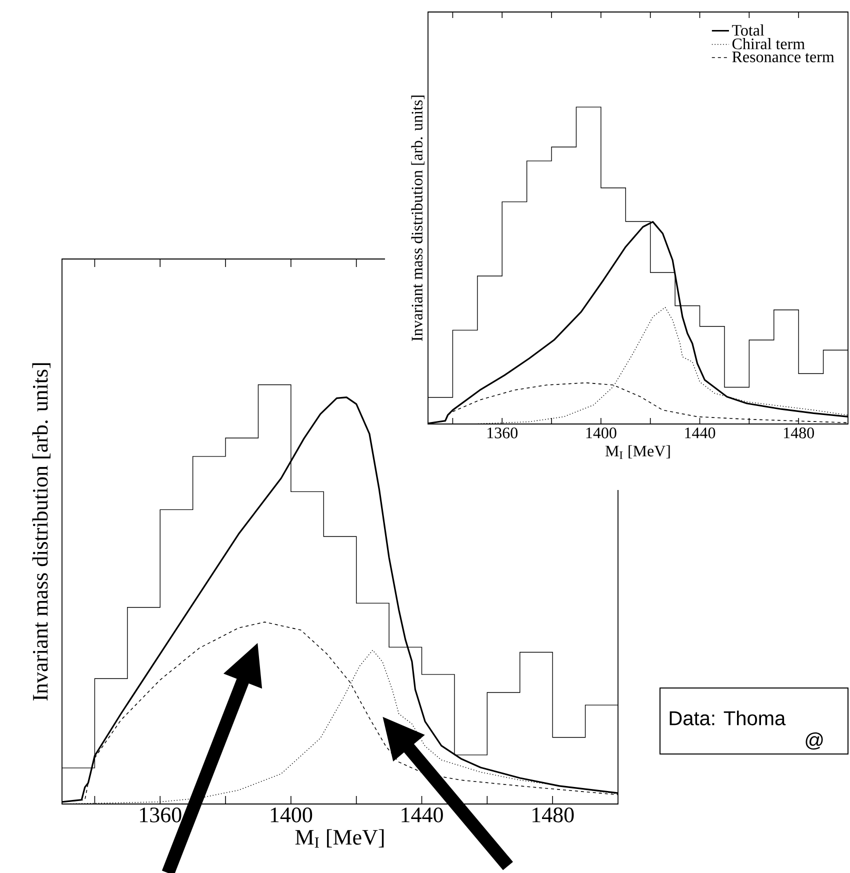 The width and height of the screenshot is (850, 873). Describe the element at coordinates (768, 44) in the screenshot. I see `legend-label: Chiral term` at that location.